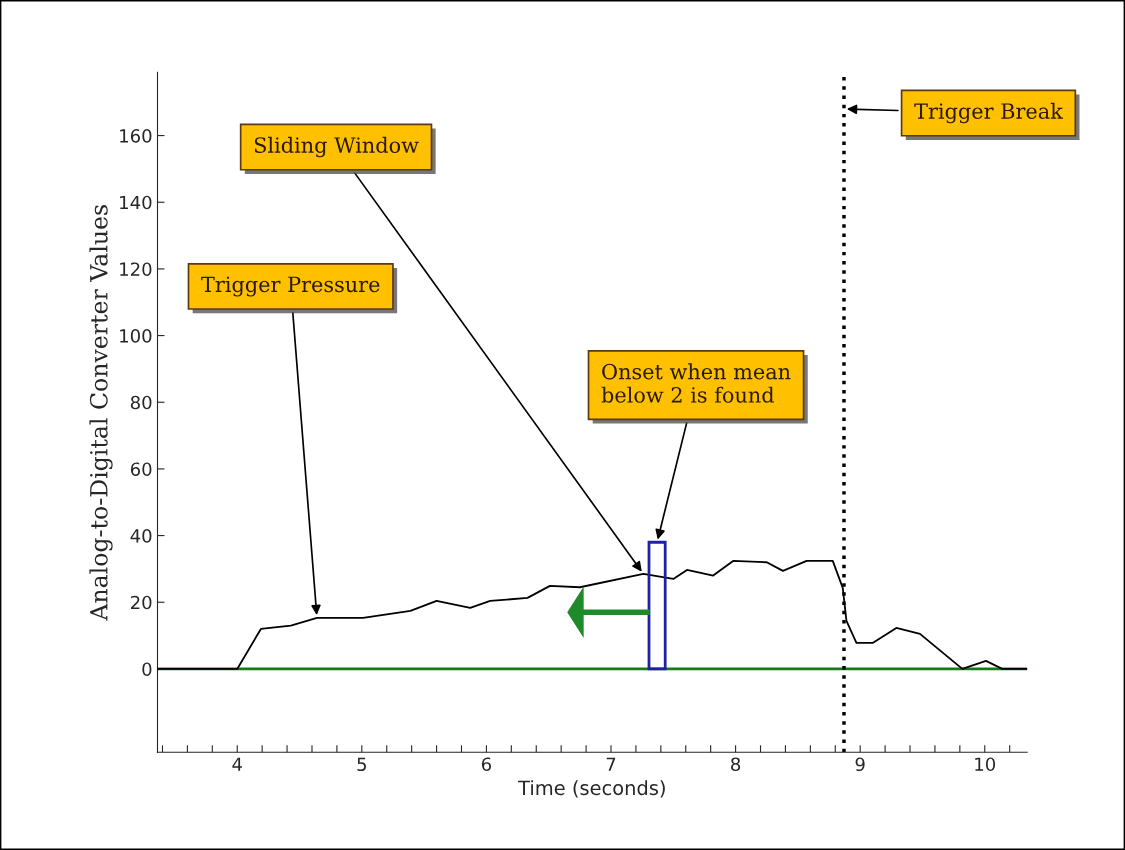  Describe the element at coordinates (290, 286) in the screenshot. I see `annotation: Trigger Pressure` at that location.